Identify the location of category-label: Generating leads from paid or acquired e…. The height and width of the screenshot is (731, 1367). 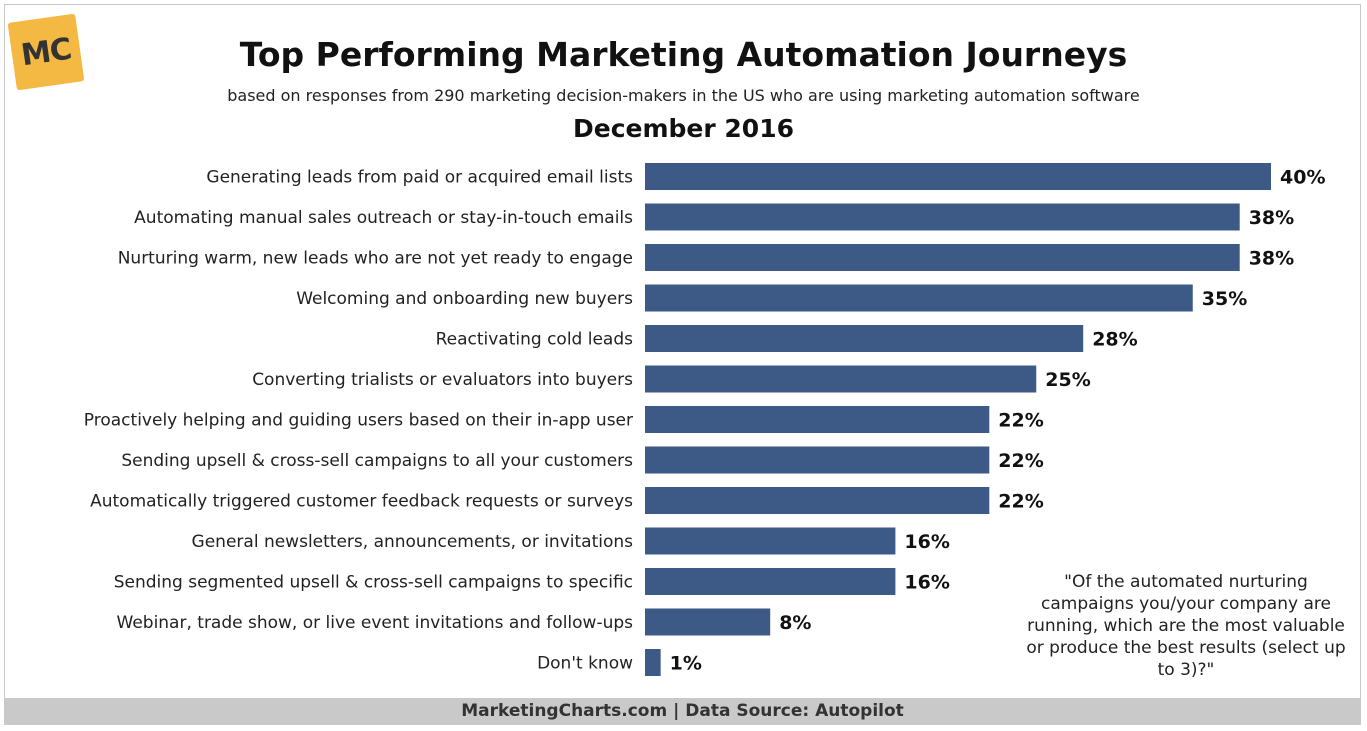
(419, 178).